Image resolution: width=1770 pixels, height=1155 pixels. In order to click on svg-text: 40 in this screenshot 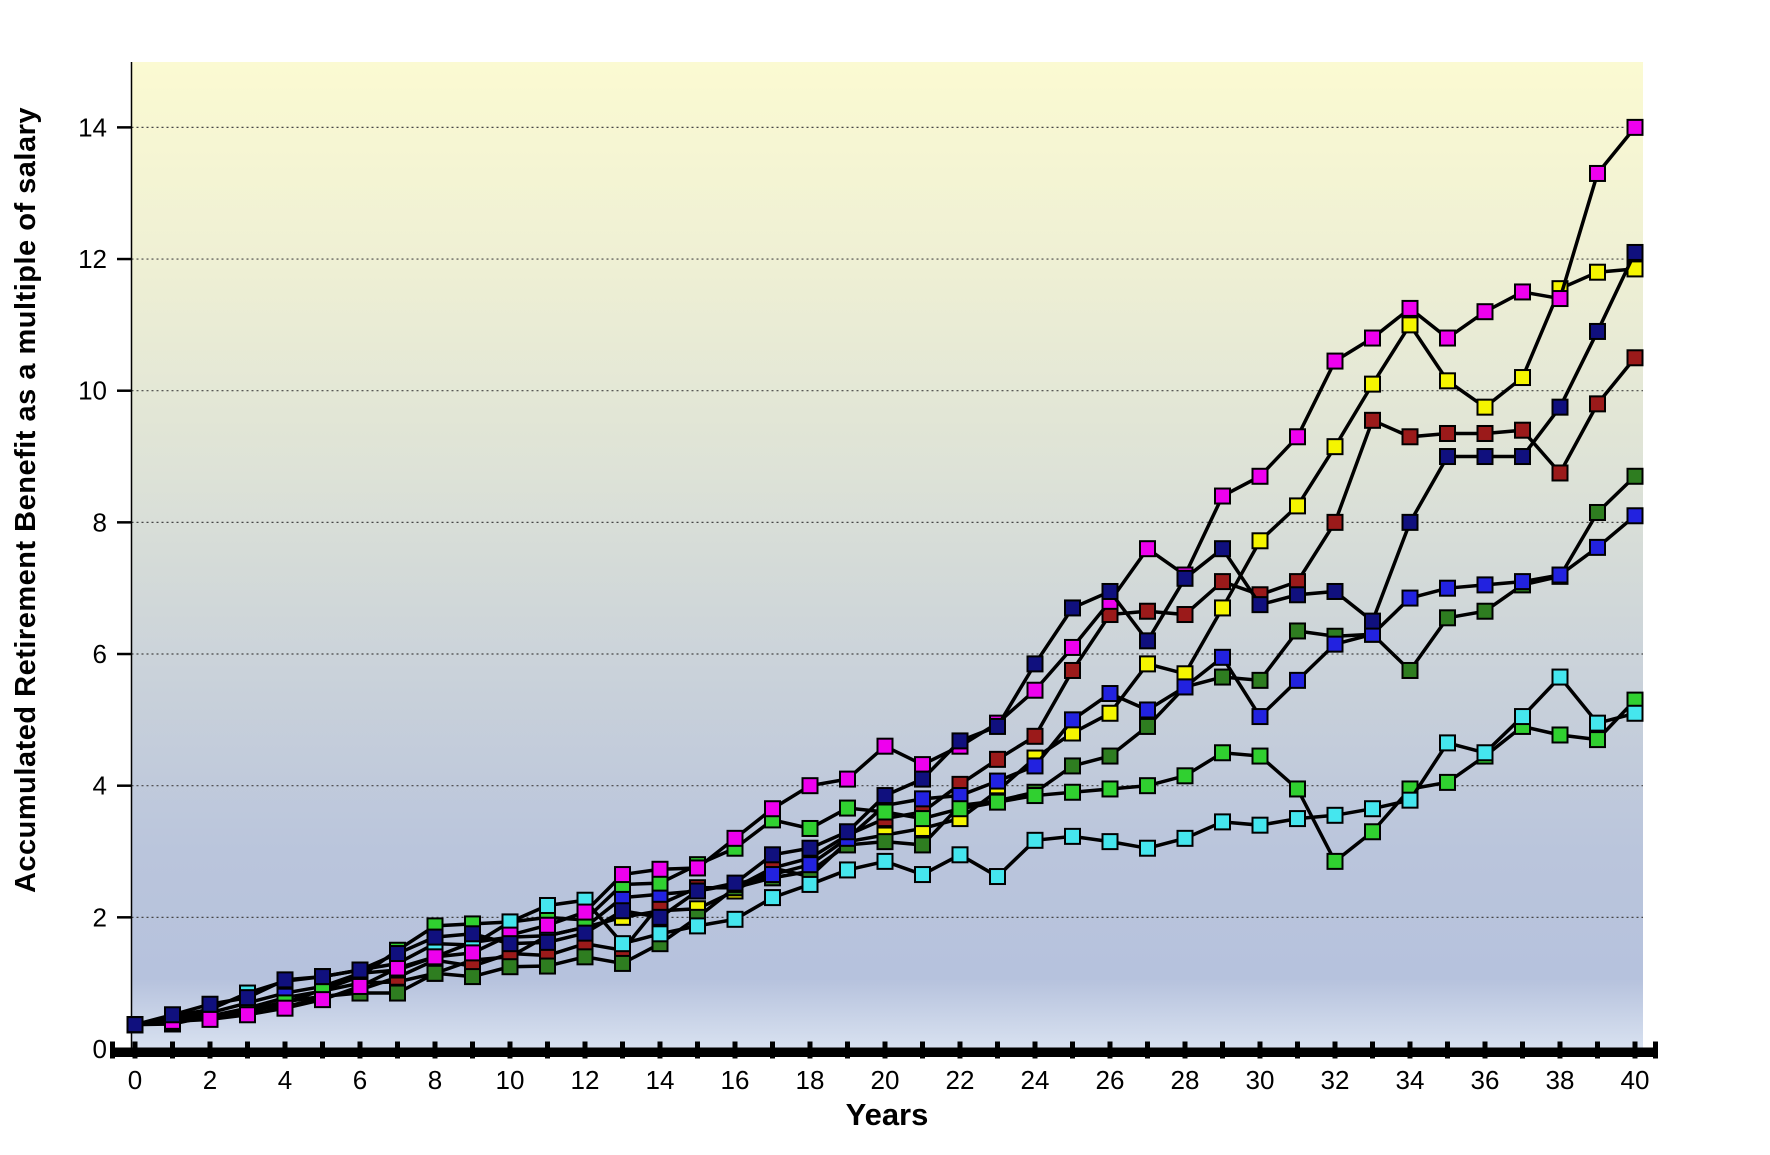, I will do `click(1635, 1080)`.